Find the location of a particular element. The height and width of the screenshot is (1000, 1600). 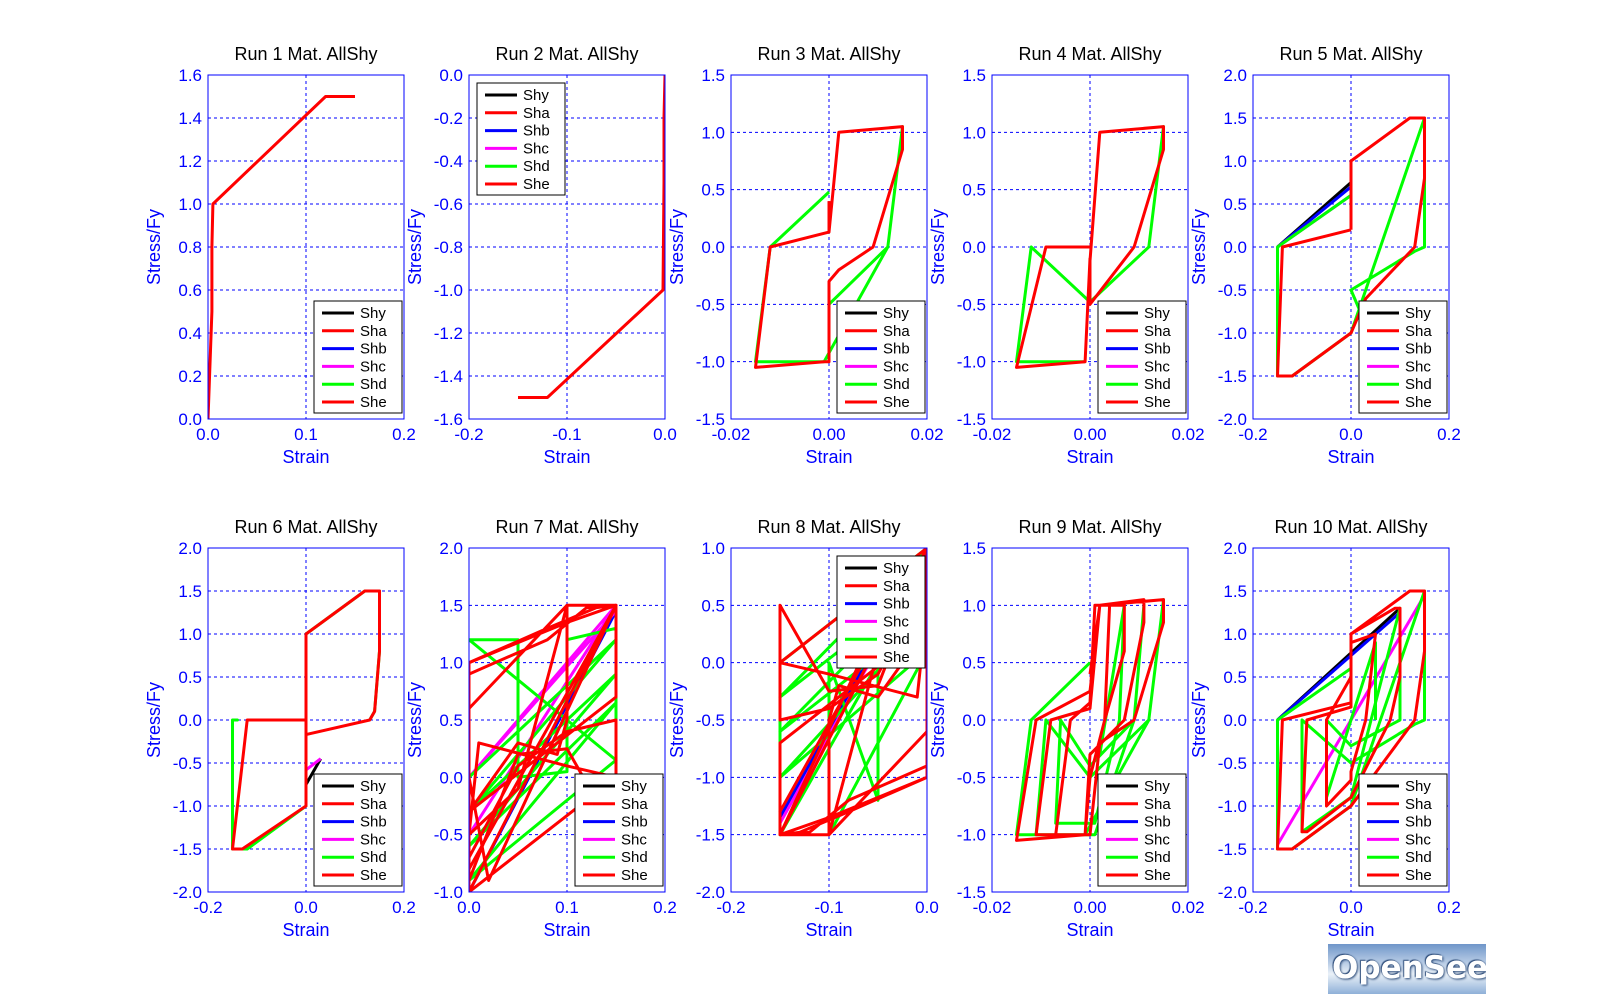

y-tick-label: -0.5 is located at coordinates (1232, 290).